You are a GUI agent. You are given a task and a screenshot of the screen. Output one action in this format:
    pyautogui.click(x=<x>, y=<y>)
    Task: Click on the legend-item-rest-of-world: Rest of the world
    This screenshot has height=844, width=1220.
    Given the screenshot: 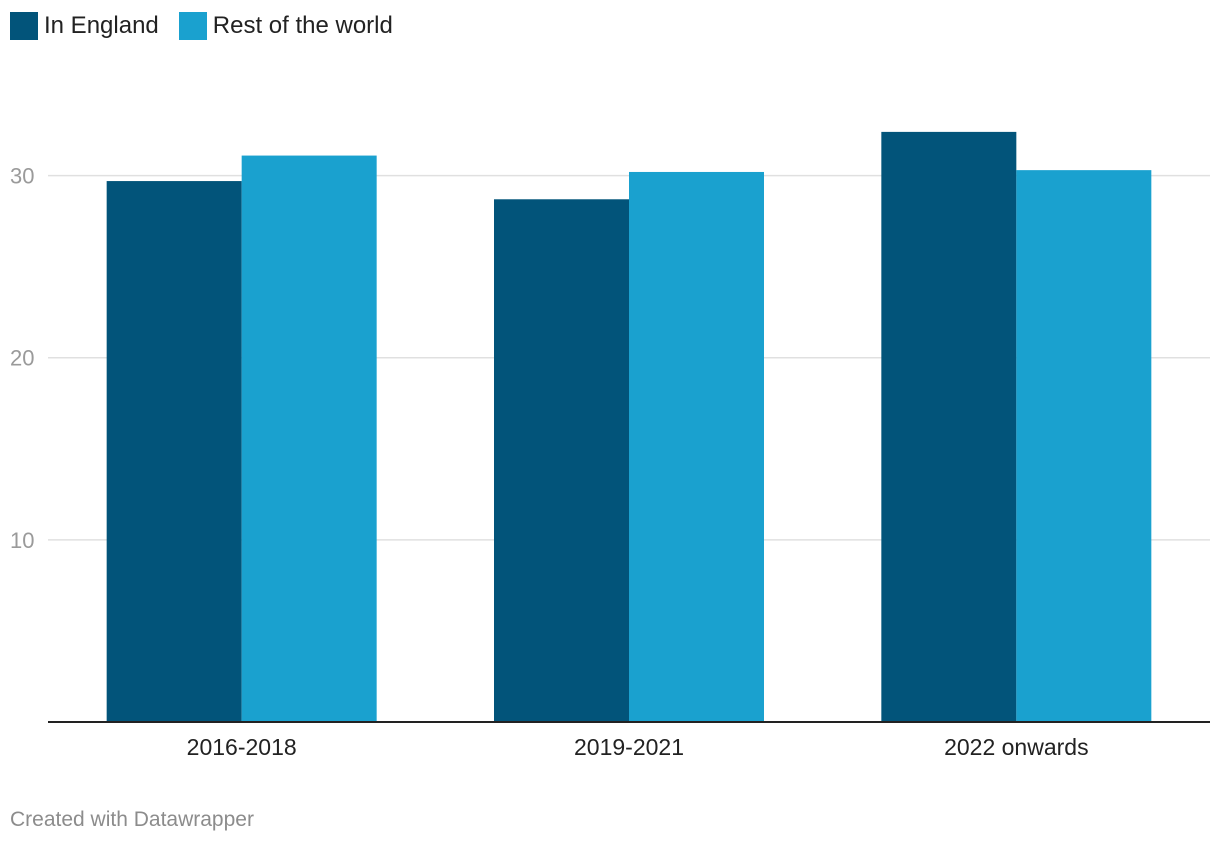 What is the action you would take?
    pyautogui.click(x=285, y=26)
    